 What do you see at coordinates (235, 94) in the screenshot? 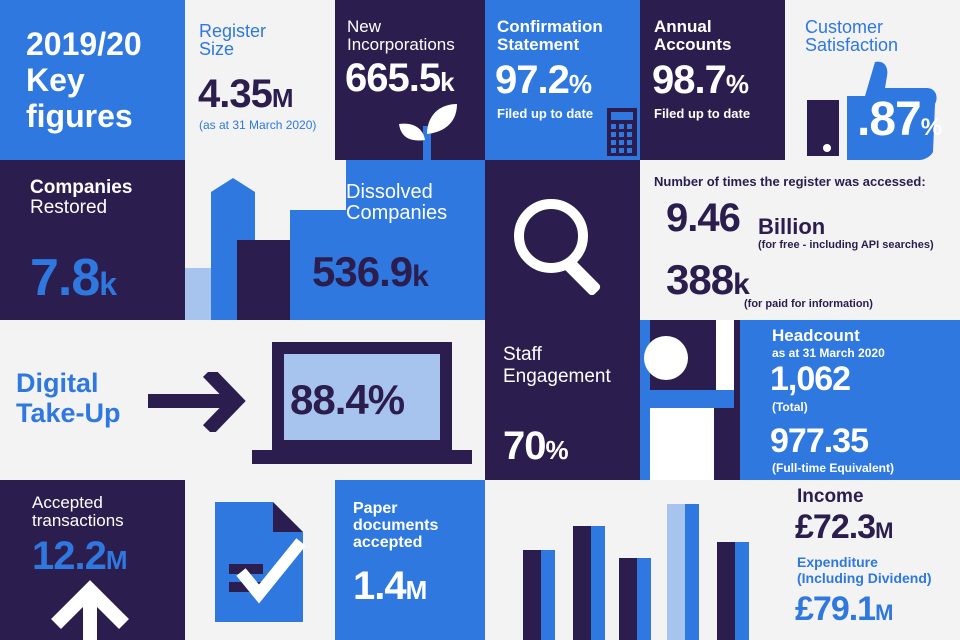
I see `register-value: 4.35` at bounding box center [235, 94].